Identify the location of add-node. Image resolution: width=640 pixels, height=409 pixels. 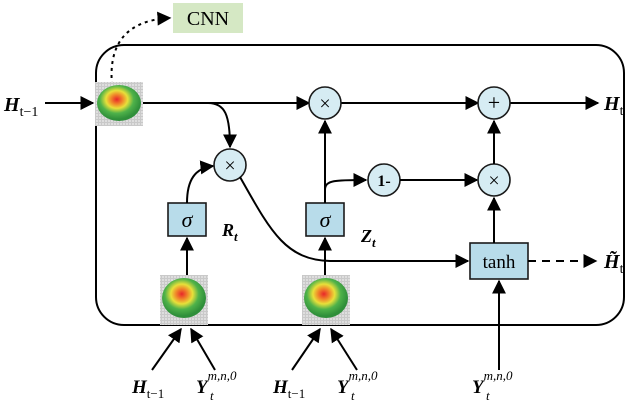
(494, 103).